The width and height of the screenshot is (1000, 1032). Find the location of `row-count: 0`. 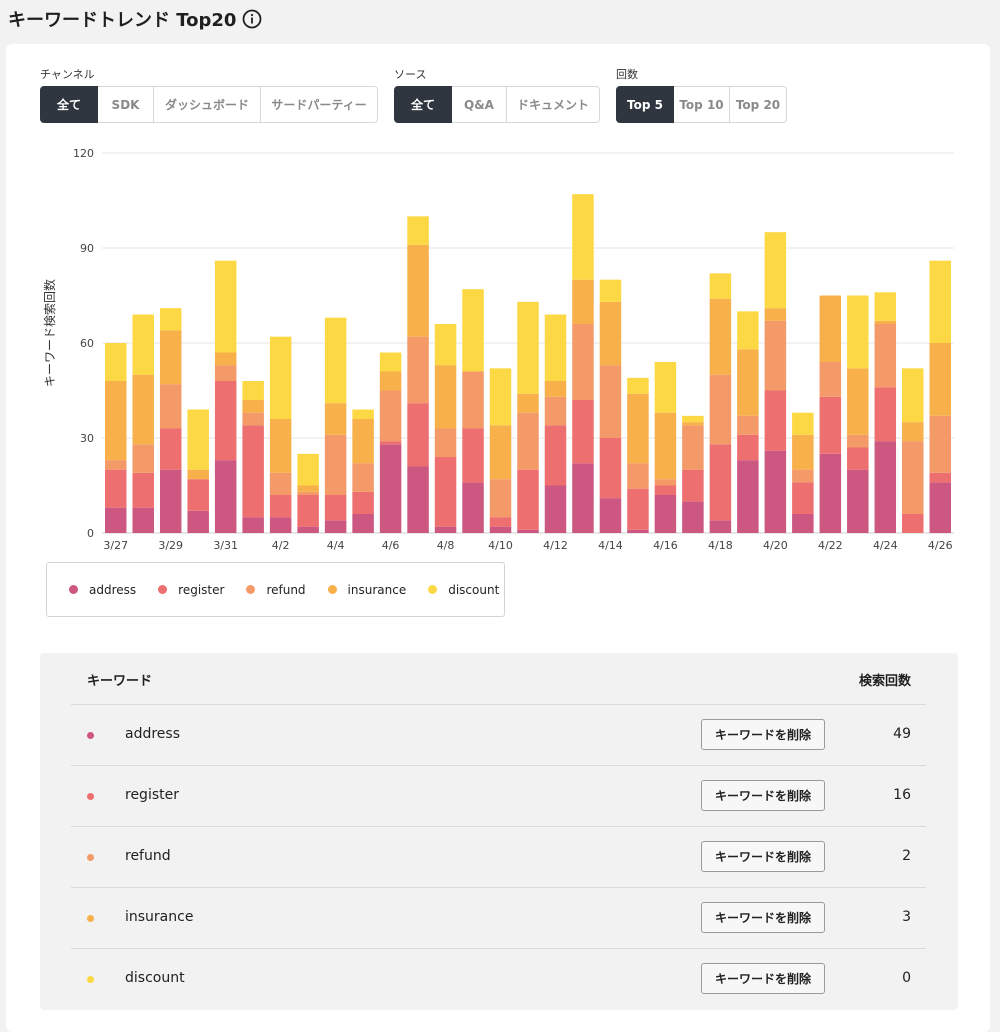

row-count: 0 is located at coordinates (906, 978).